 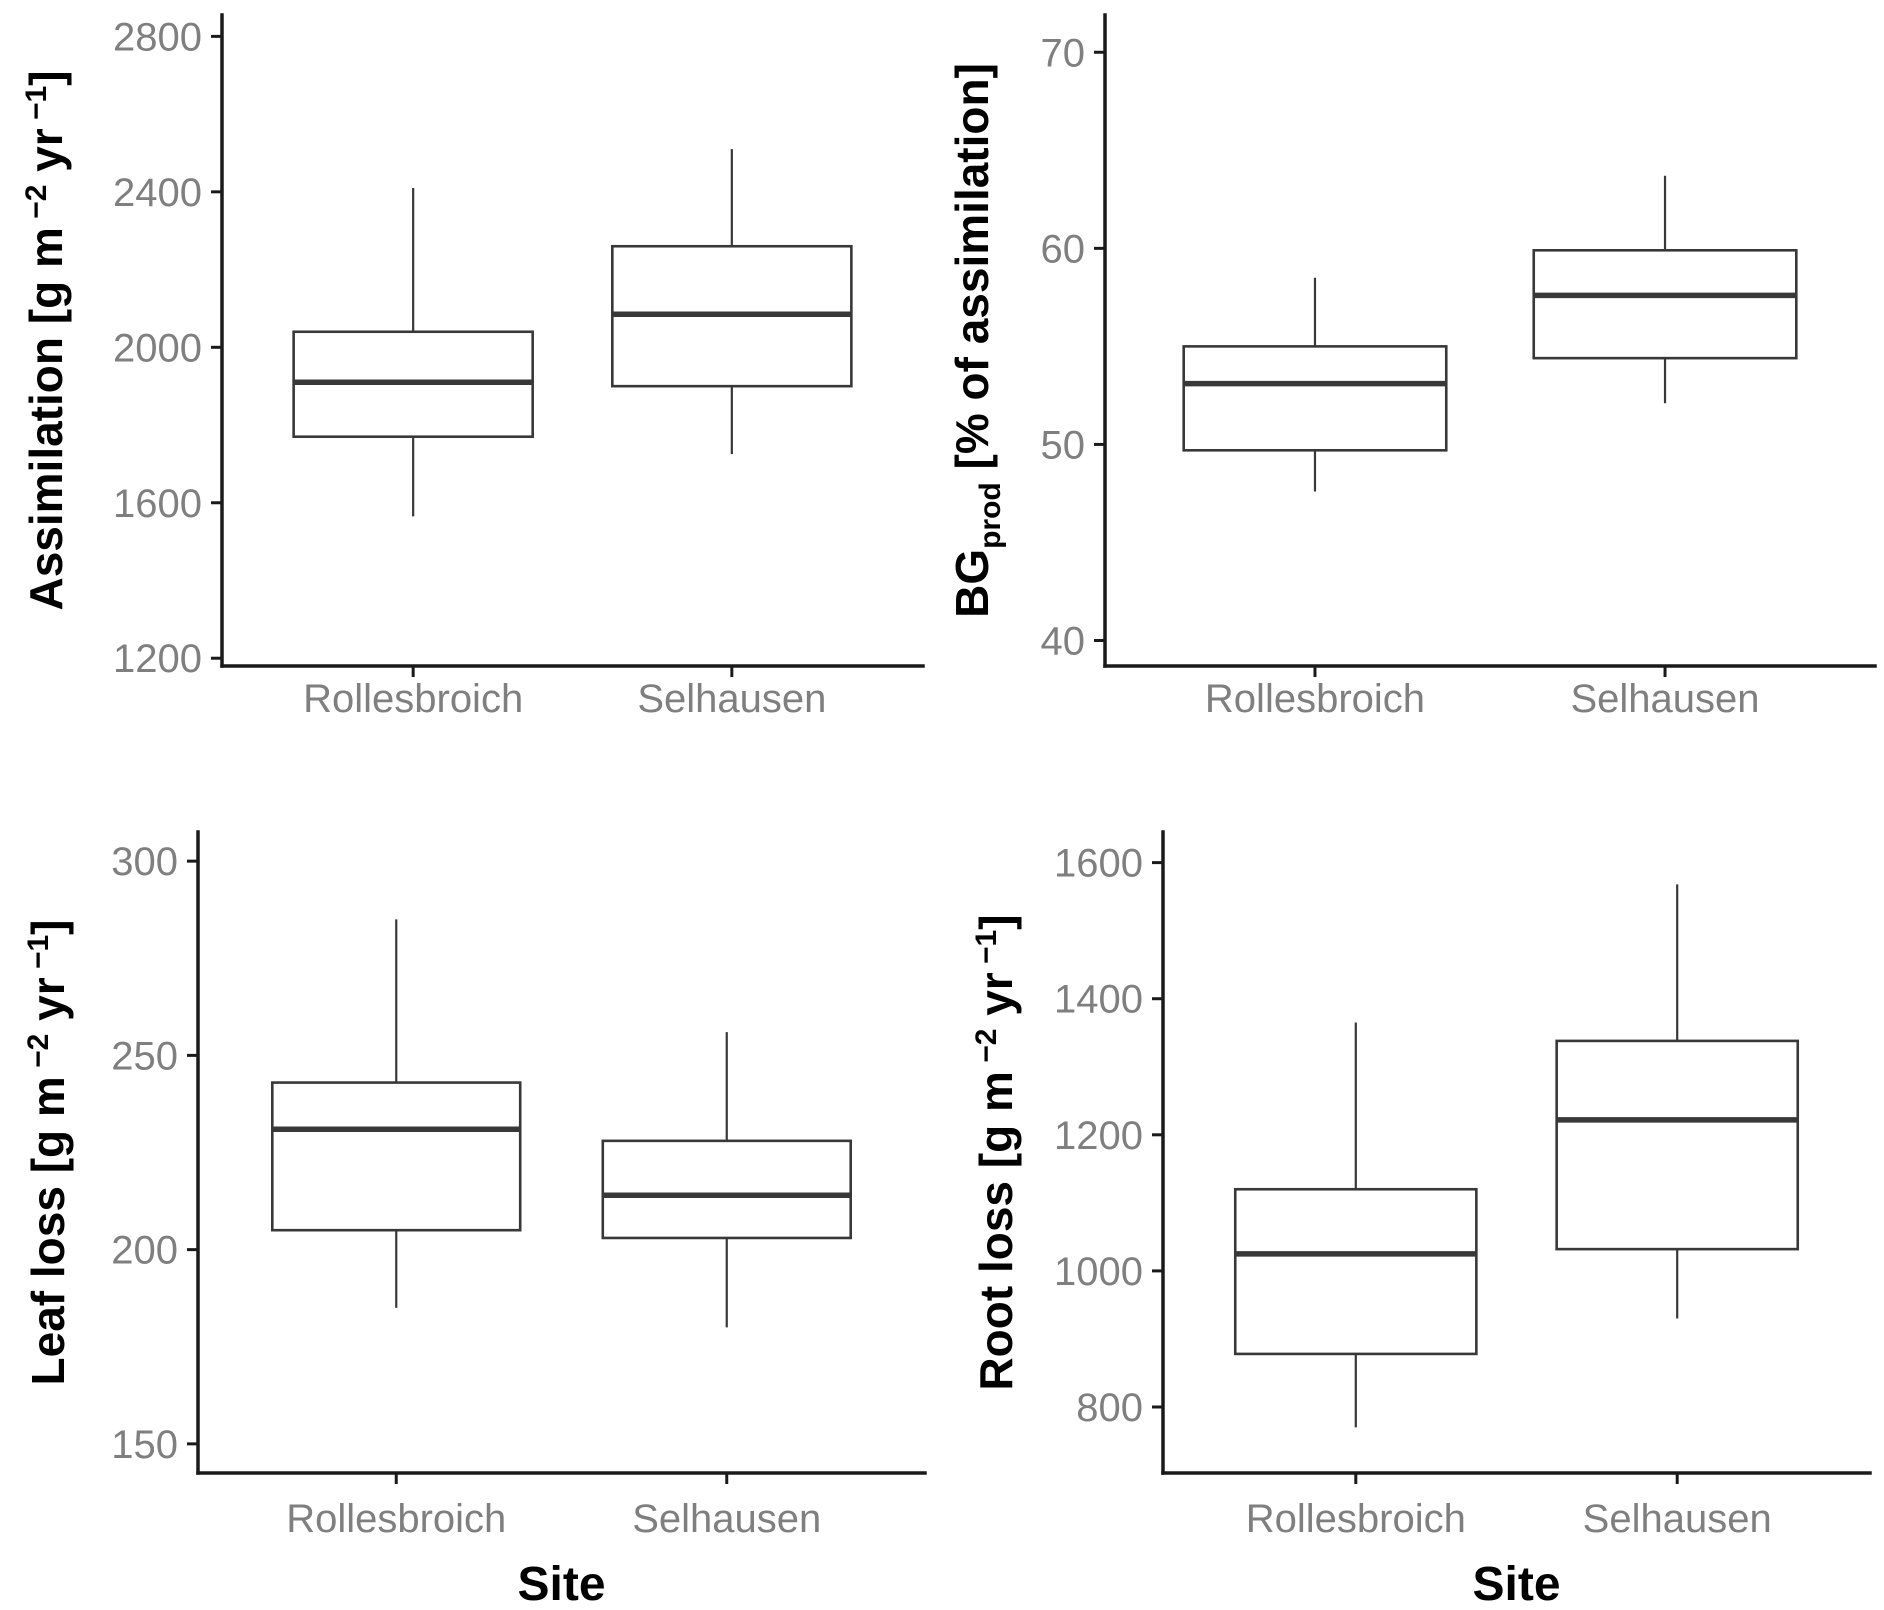 I want to click on y-tick-label: 2000, so click(x=157, y=348).